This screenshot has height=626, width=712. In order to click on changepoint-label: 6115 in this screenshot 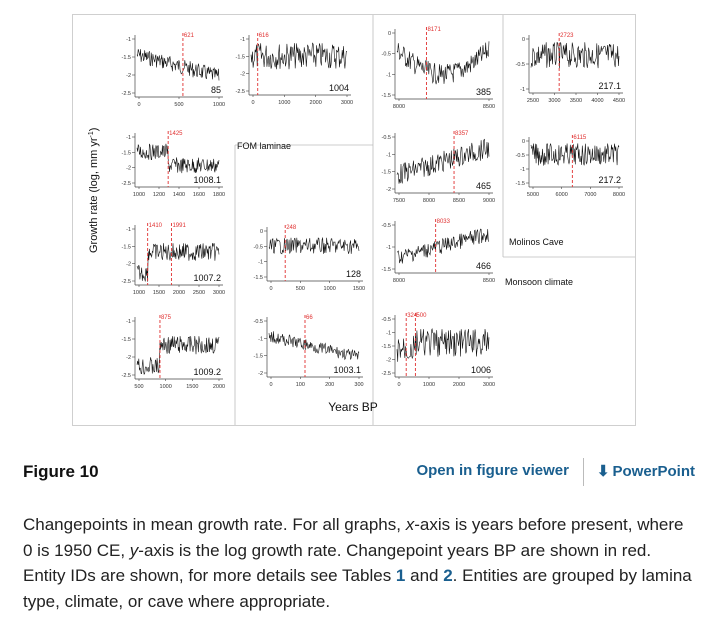, I will do `click(580, 138)`.